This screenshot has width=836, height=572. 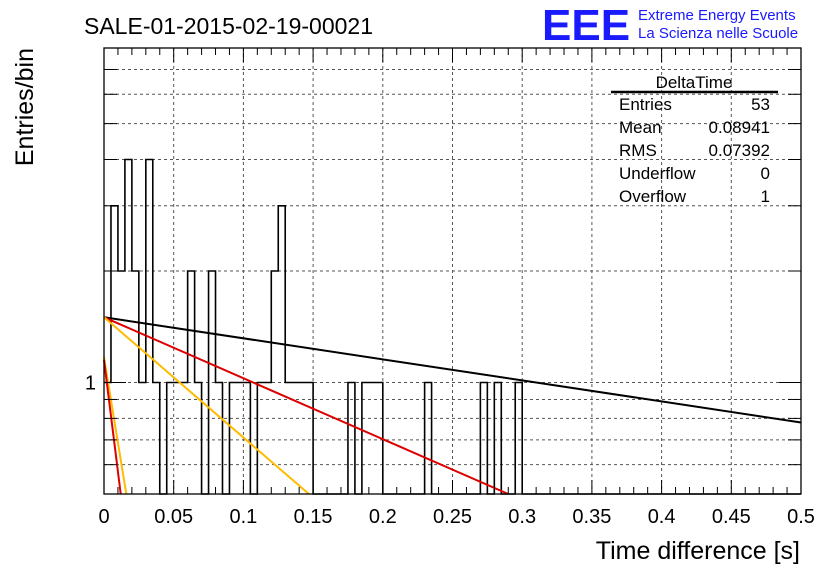 I want to click on x-tick-label: 0.1, so click(x=243, y=517).